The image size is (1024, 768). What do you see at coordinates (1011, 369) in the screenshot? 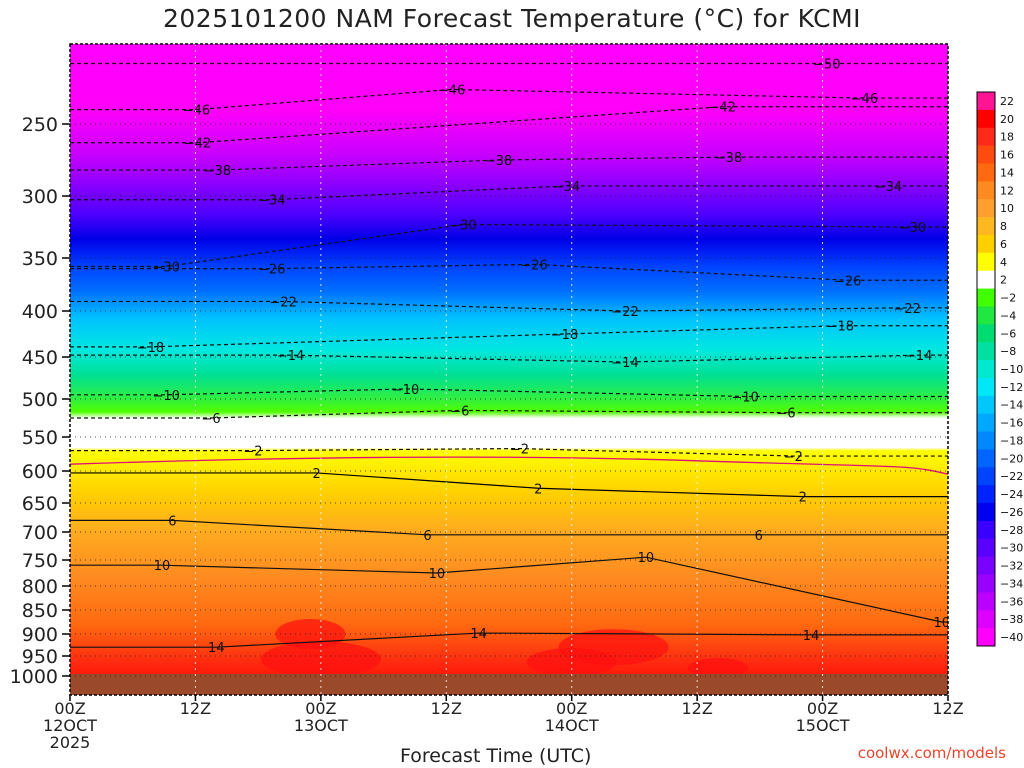
I see `colorbar-label: −10` at bounding box center [1011, 369].